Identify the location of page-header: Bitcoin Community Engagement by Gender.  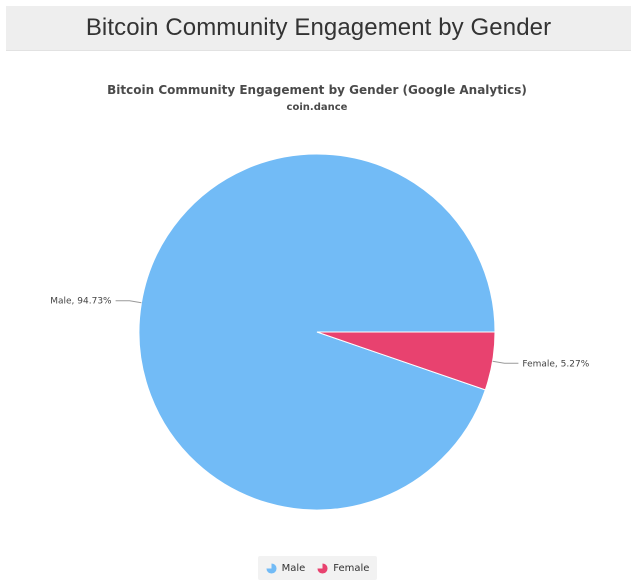
(318, 28).